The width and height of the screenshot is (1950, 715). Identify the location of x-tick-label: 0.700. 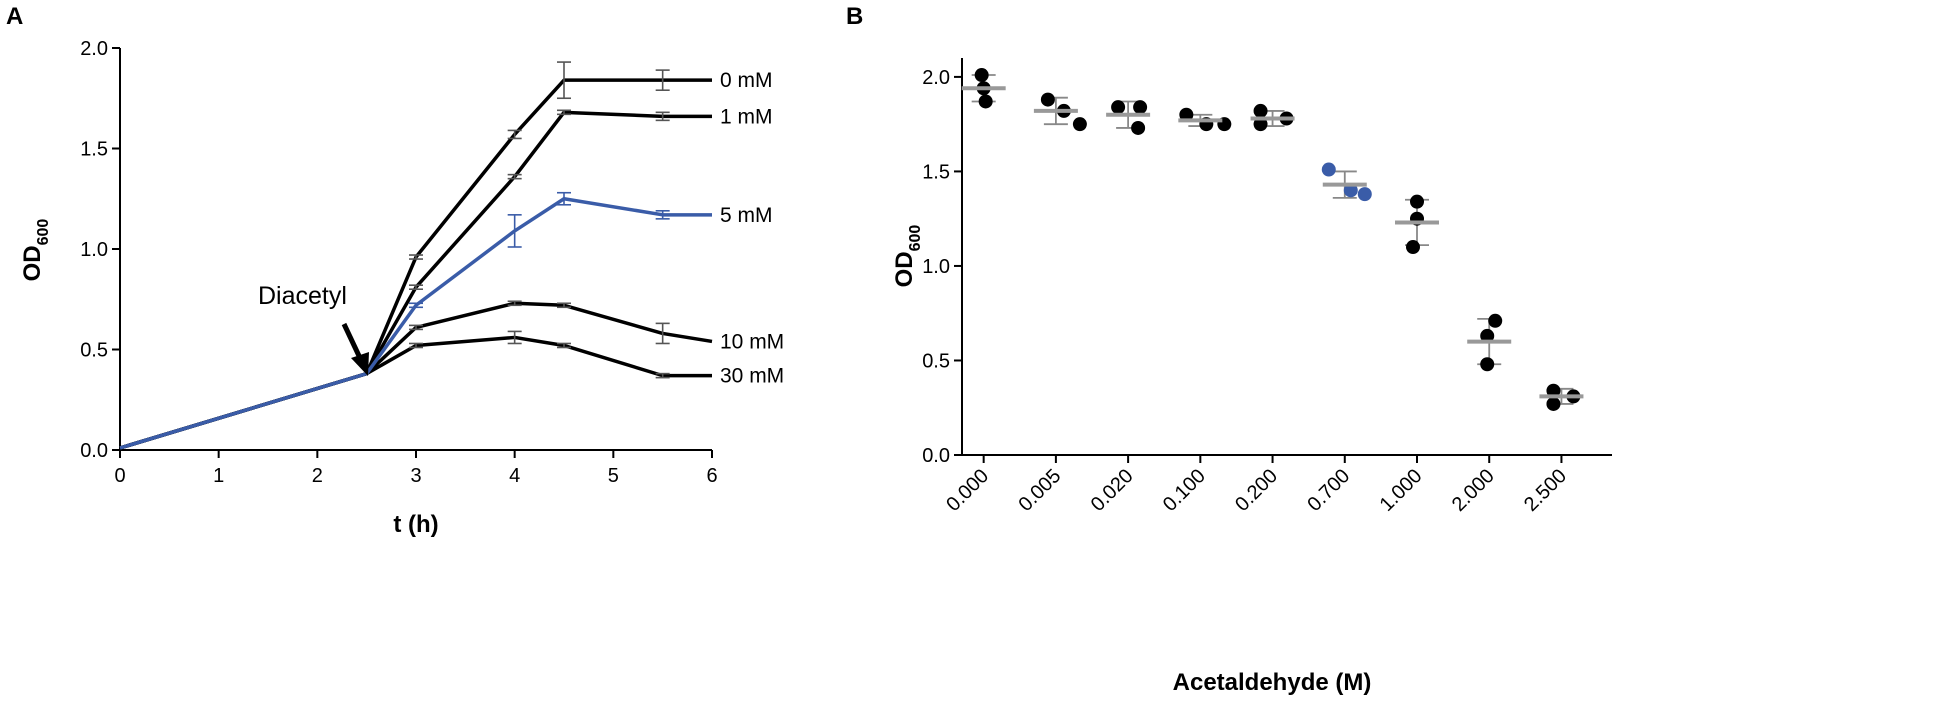
(1328, 490).